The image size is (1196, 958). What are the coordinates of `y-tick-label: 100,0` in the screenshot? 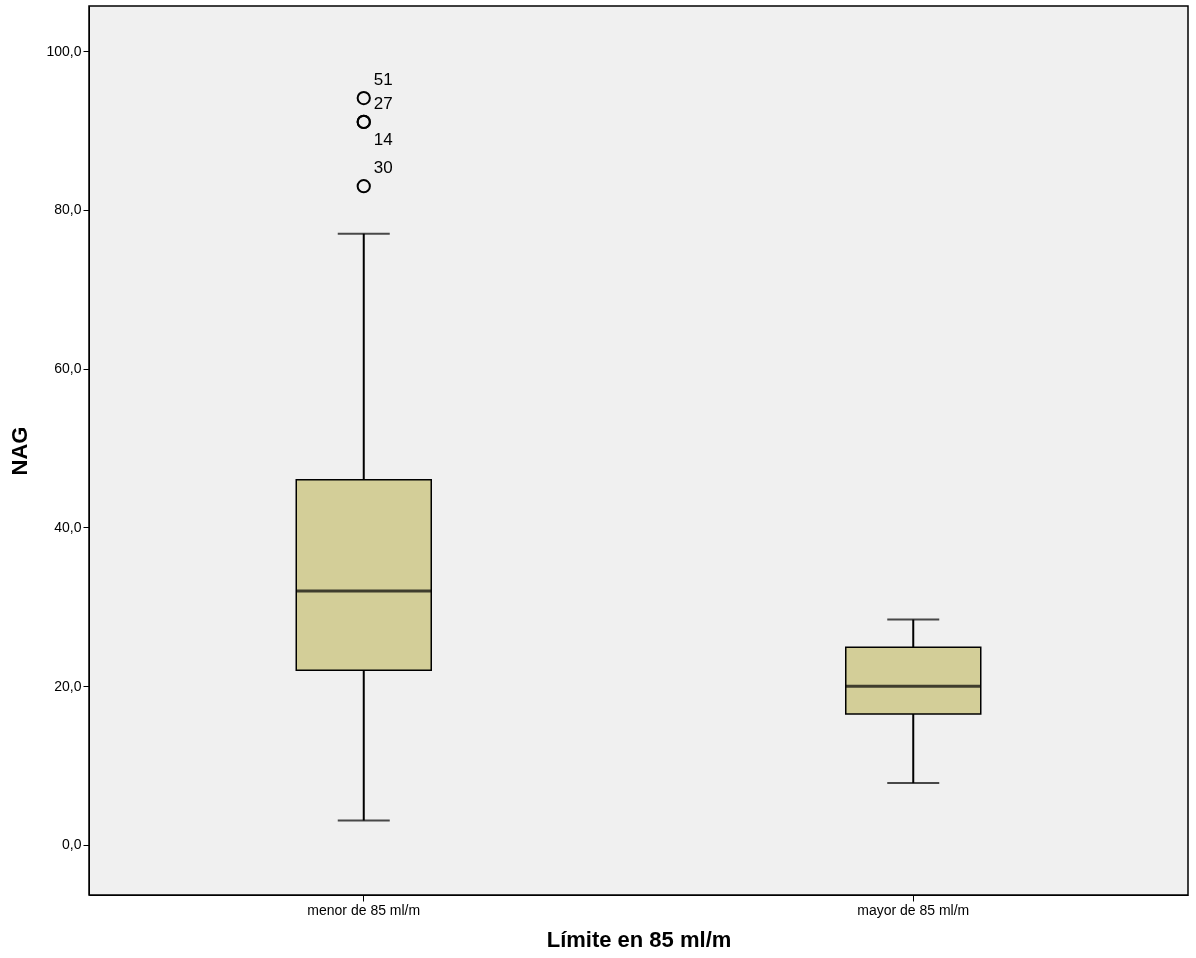 It's located at (64, 50).